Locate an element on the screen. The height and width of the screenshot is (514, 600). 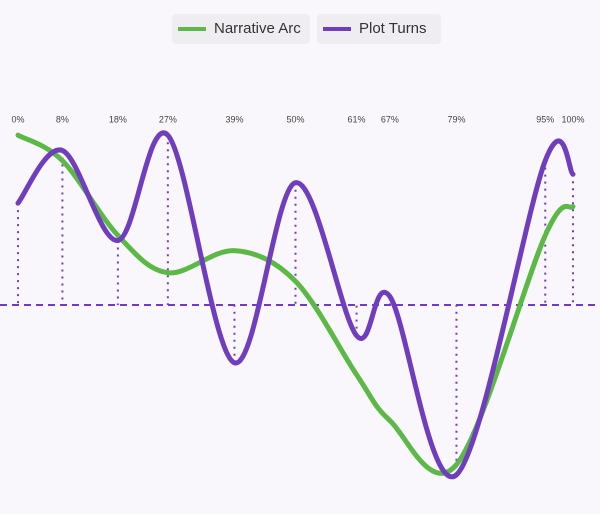
x-tick-label: 95% is located at coordinates (545, 119).